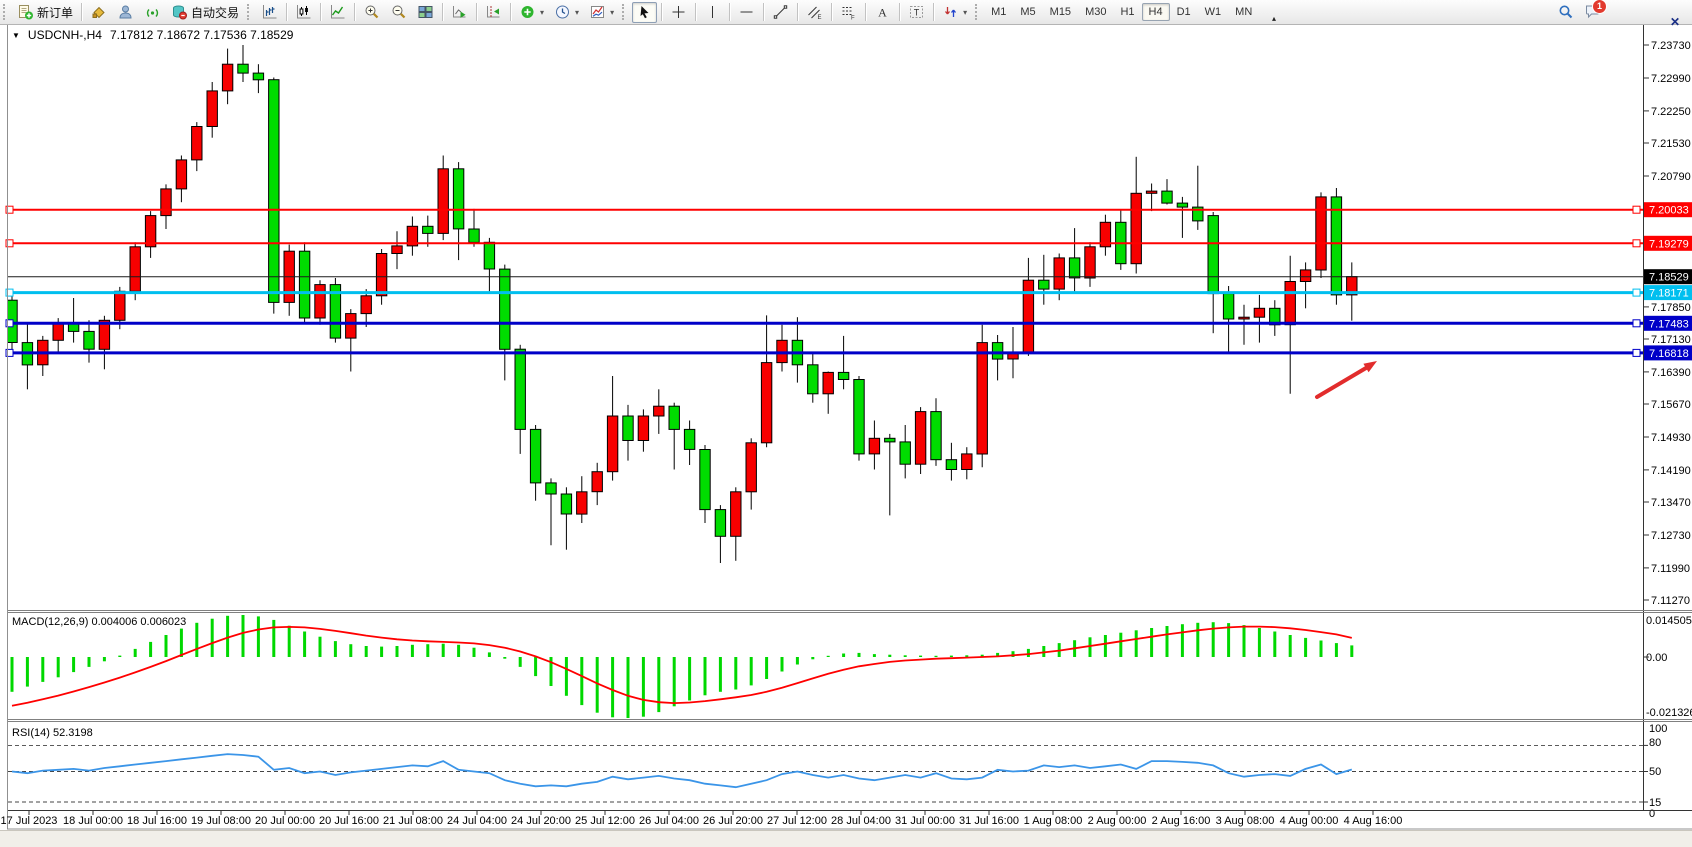 The height and width of the screenshot is (847, 1692). Describe the element at coordinates (645, 12) in the screenshot. I see `cursor-button` at that location.